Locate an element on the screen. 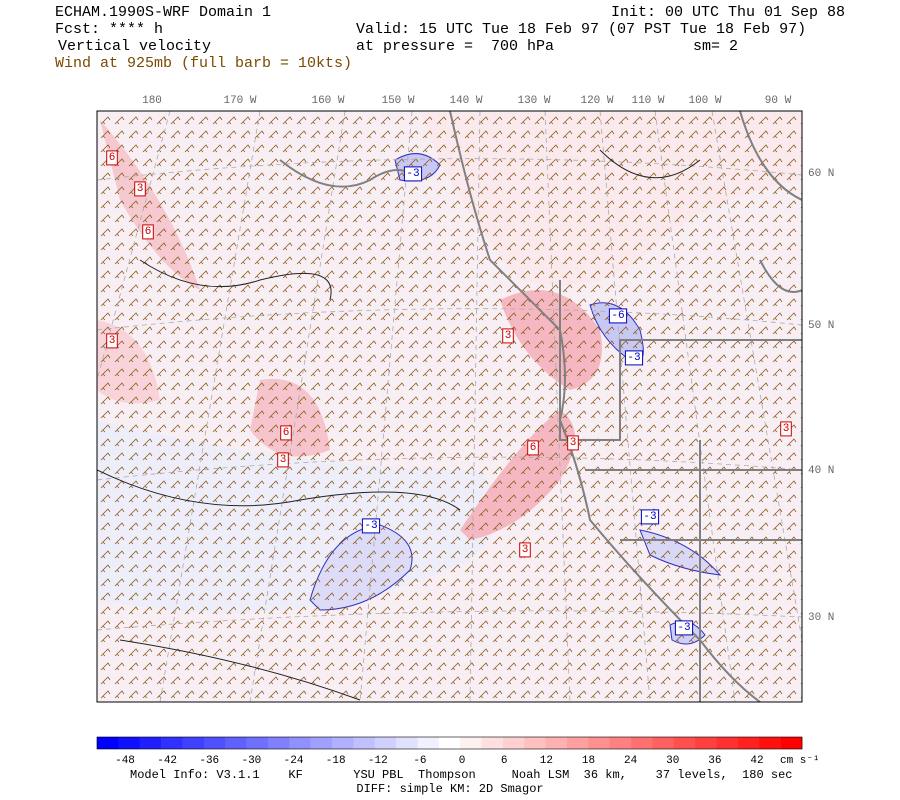 The width and height of the screenshot is (900, 800). field-name: Vertical velocity is located at coordinates (134, 46).